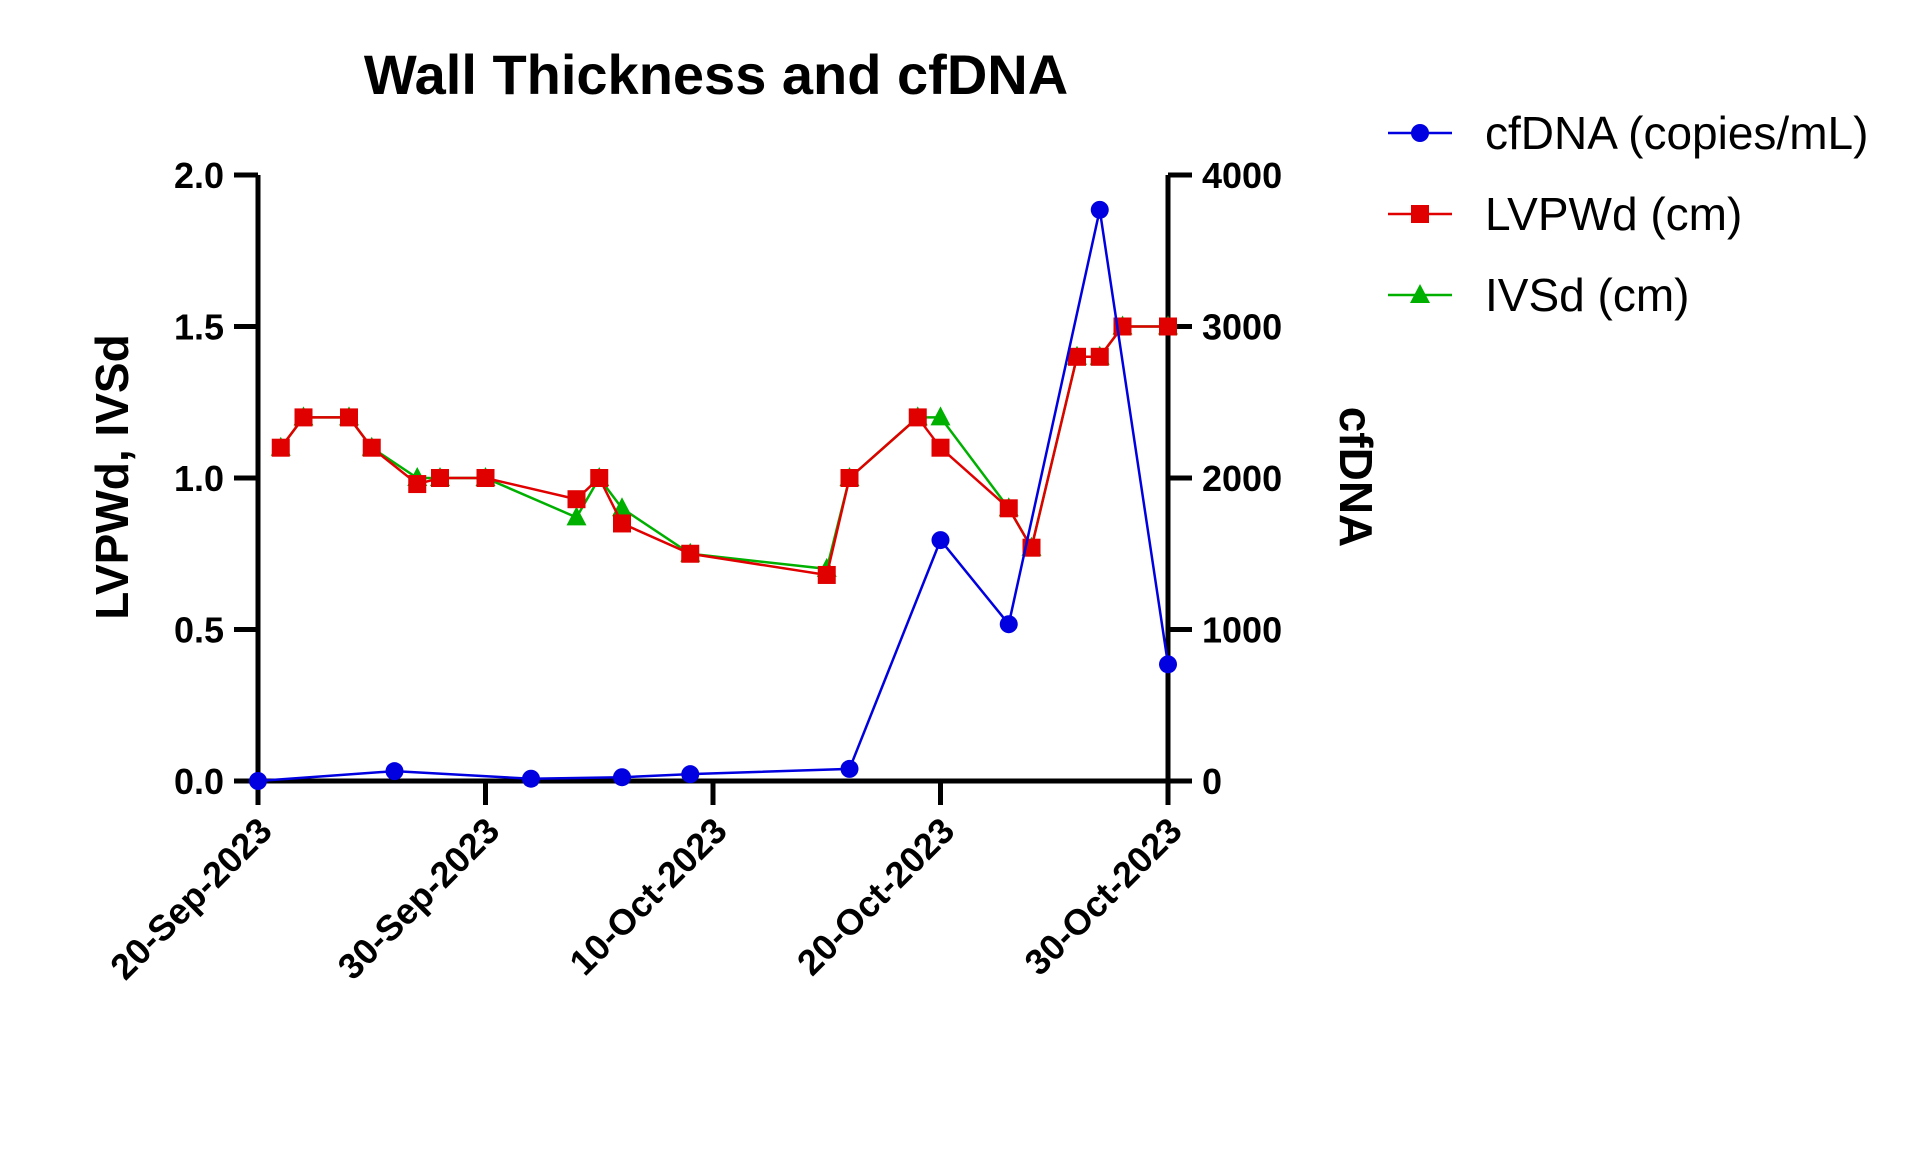  I want to click on series-triangle, so click(724, 446).